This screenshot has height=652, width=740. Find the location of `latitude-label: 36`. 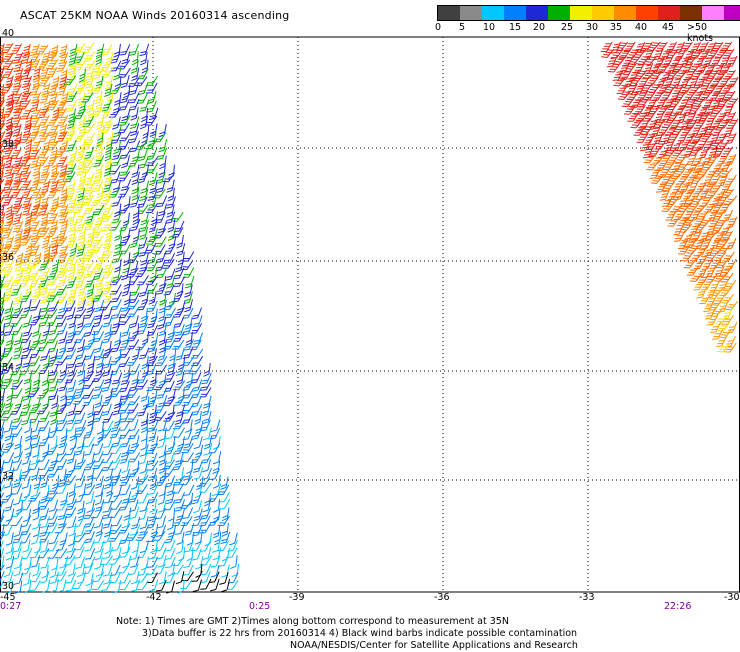

latitude-label: 36 is located at coordinates (8, 257).